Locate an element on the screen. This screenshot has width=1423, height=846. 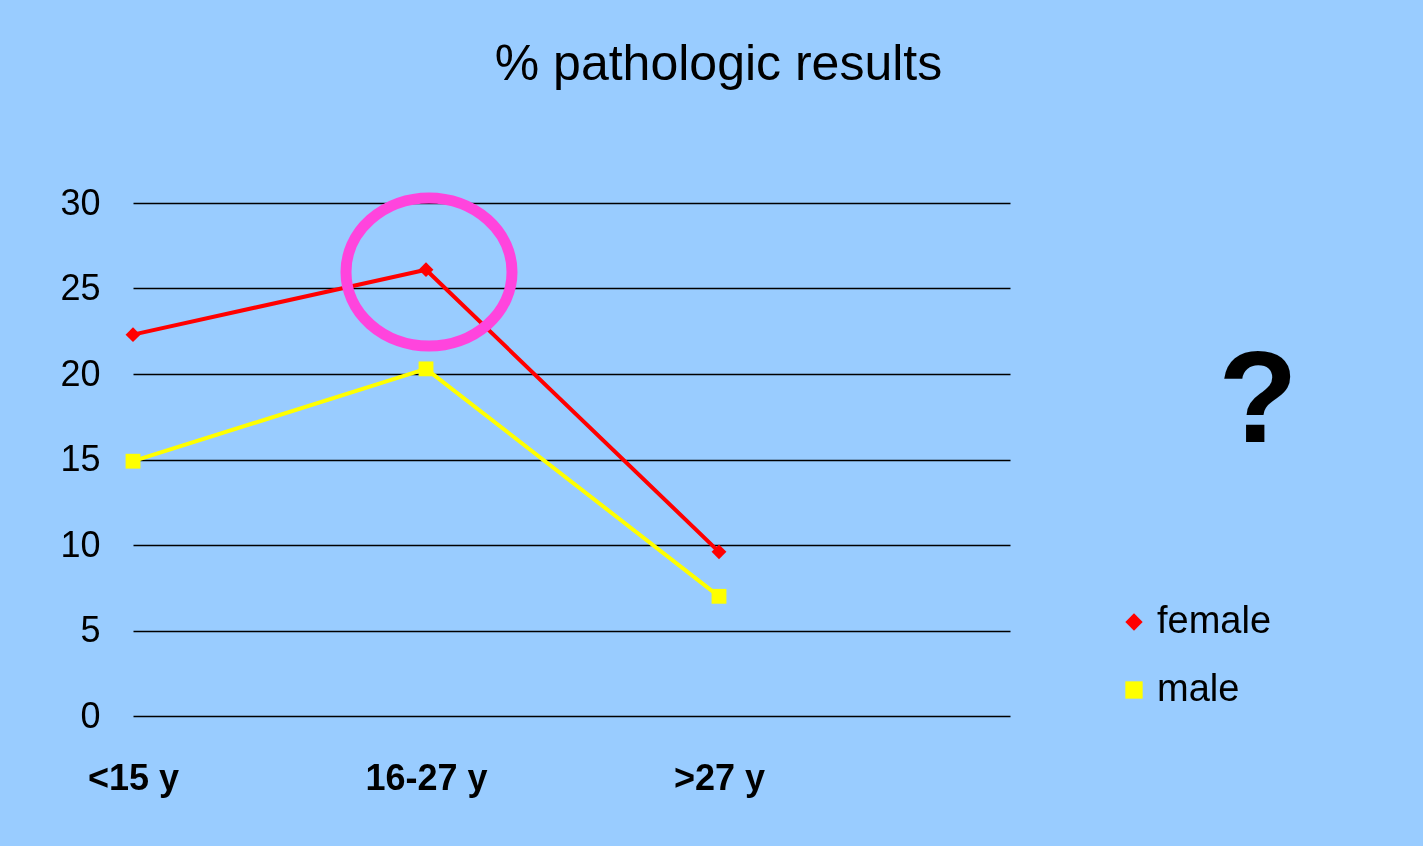
chart-title: % pathologic results is located at coordinates (718, 63).